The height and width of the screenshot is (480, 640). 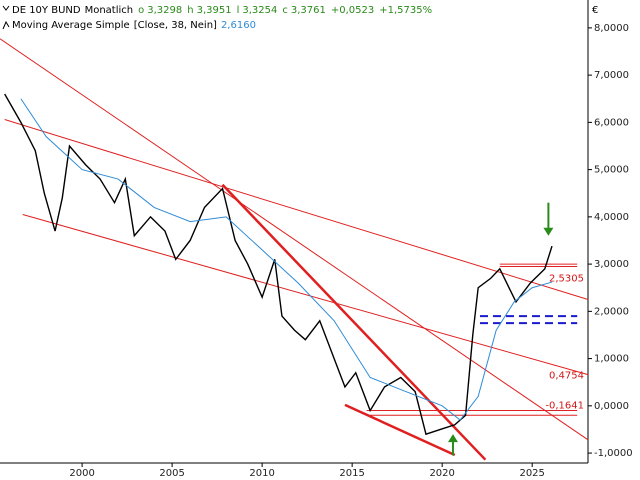 I want to click on y-tick-label: 3,0000, so click(x=611, y=264).